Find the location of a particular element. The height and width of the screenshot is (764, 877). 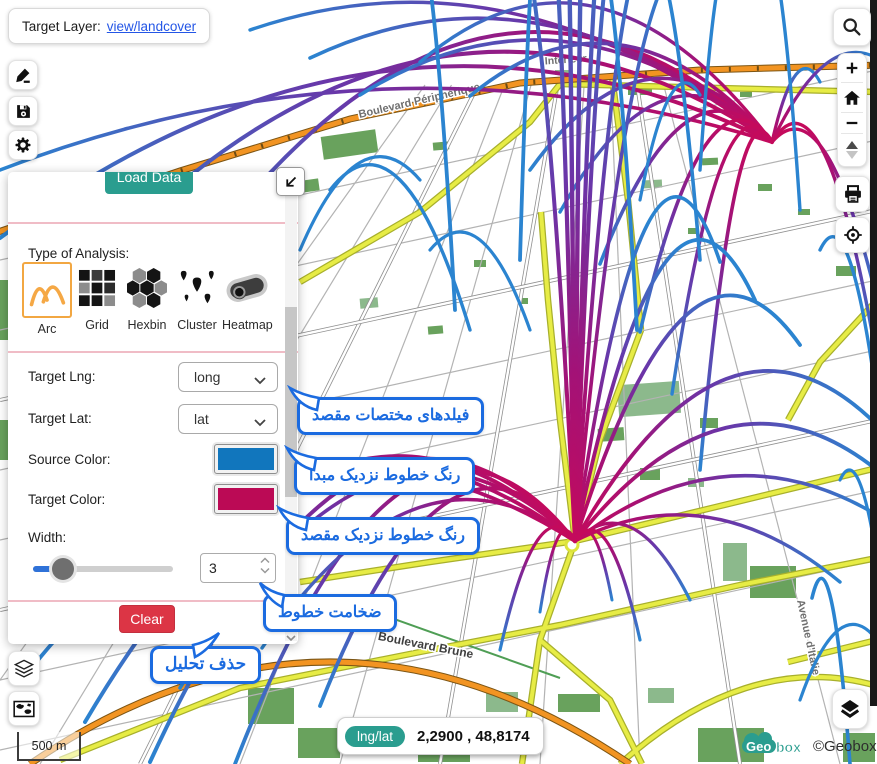

pitch-up-icon is located at coordinates (852, 145).